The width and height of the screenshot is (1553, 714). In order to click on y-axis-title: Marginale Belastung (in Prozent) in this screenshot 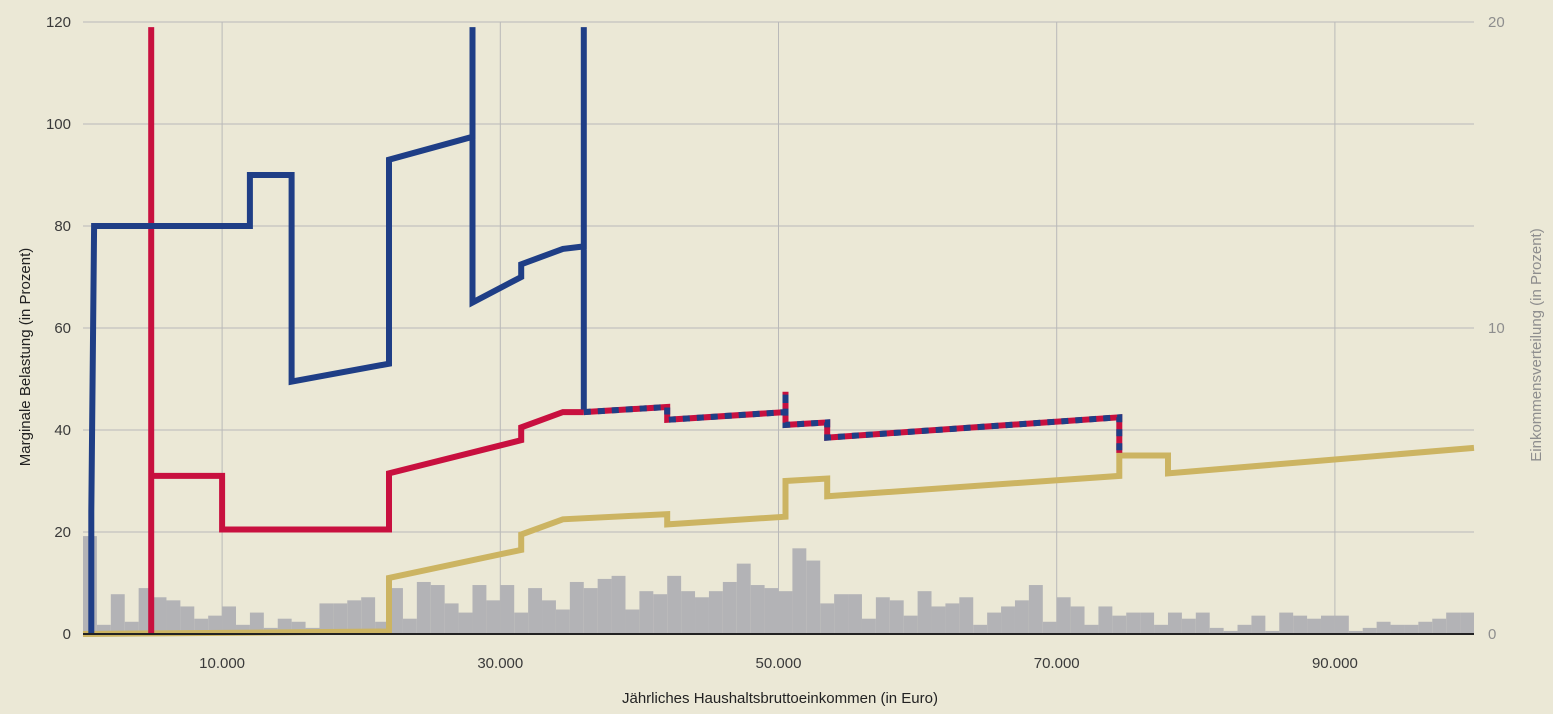, I will do `click(25, 357)`.